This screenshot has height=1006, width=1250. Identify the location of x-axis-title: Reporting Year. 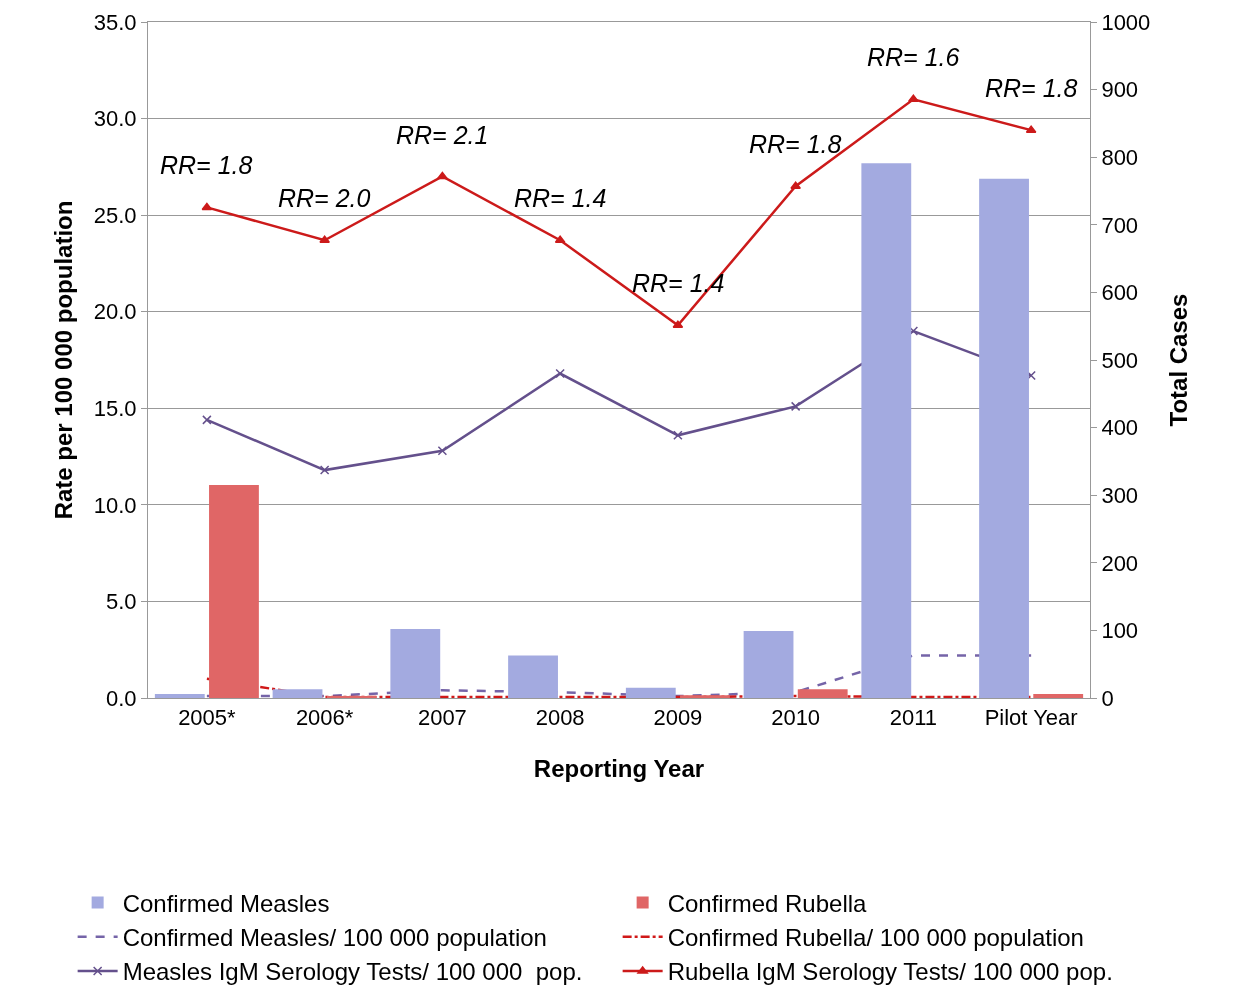
(619, 768).